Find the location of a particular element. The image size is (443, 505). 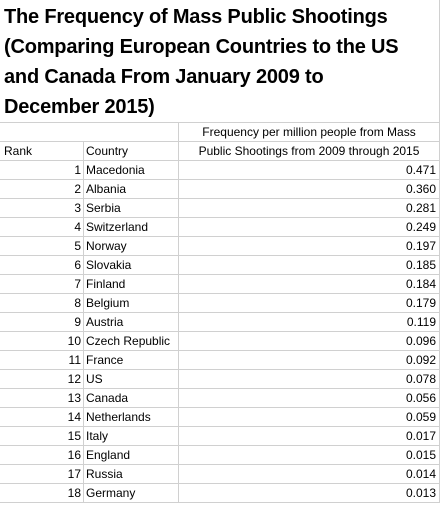

table-row: 16 England 0.015 is located at coordinates (220, 455).